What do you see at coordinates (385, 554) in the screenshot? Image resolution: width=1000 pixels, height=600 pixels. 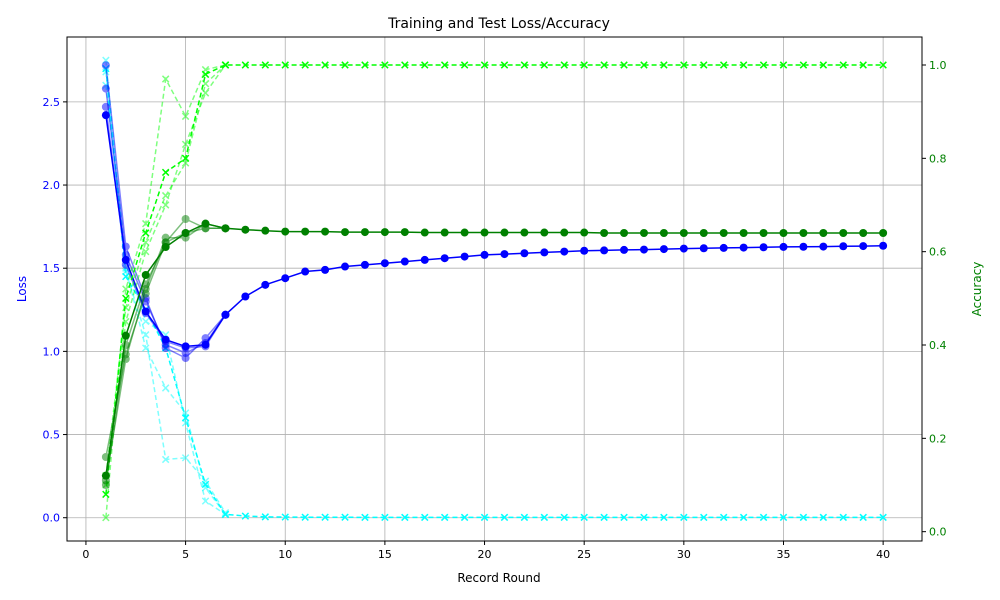 I see `x-tick-label: 15` at bounding box center [385, 554].